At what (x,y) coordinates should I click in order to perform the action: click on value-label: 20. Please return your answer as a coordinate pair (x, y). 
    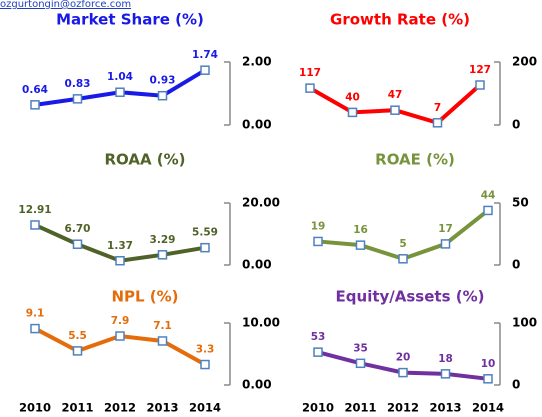
    Looking at the image, I should click on (403, 358).